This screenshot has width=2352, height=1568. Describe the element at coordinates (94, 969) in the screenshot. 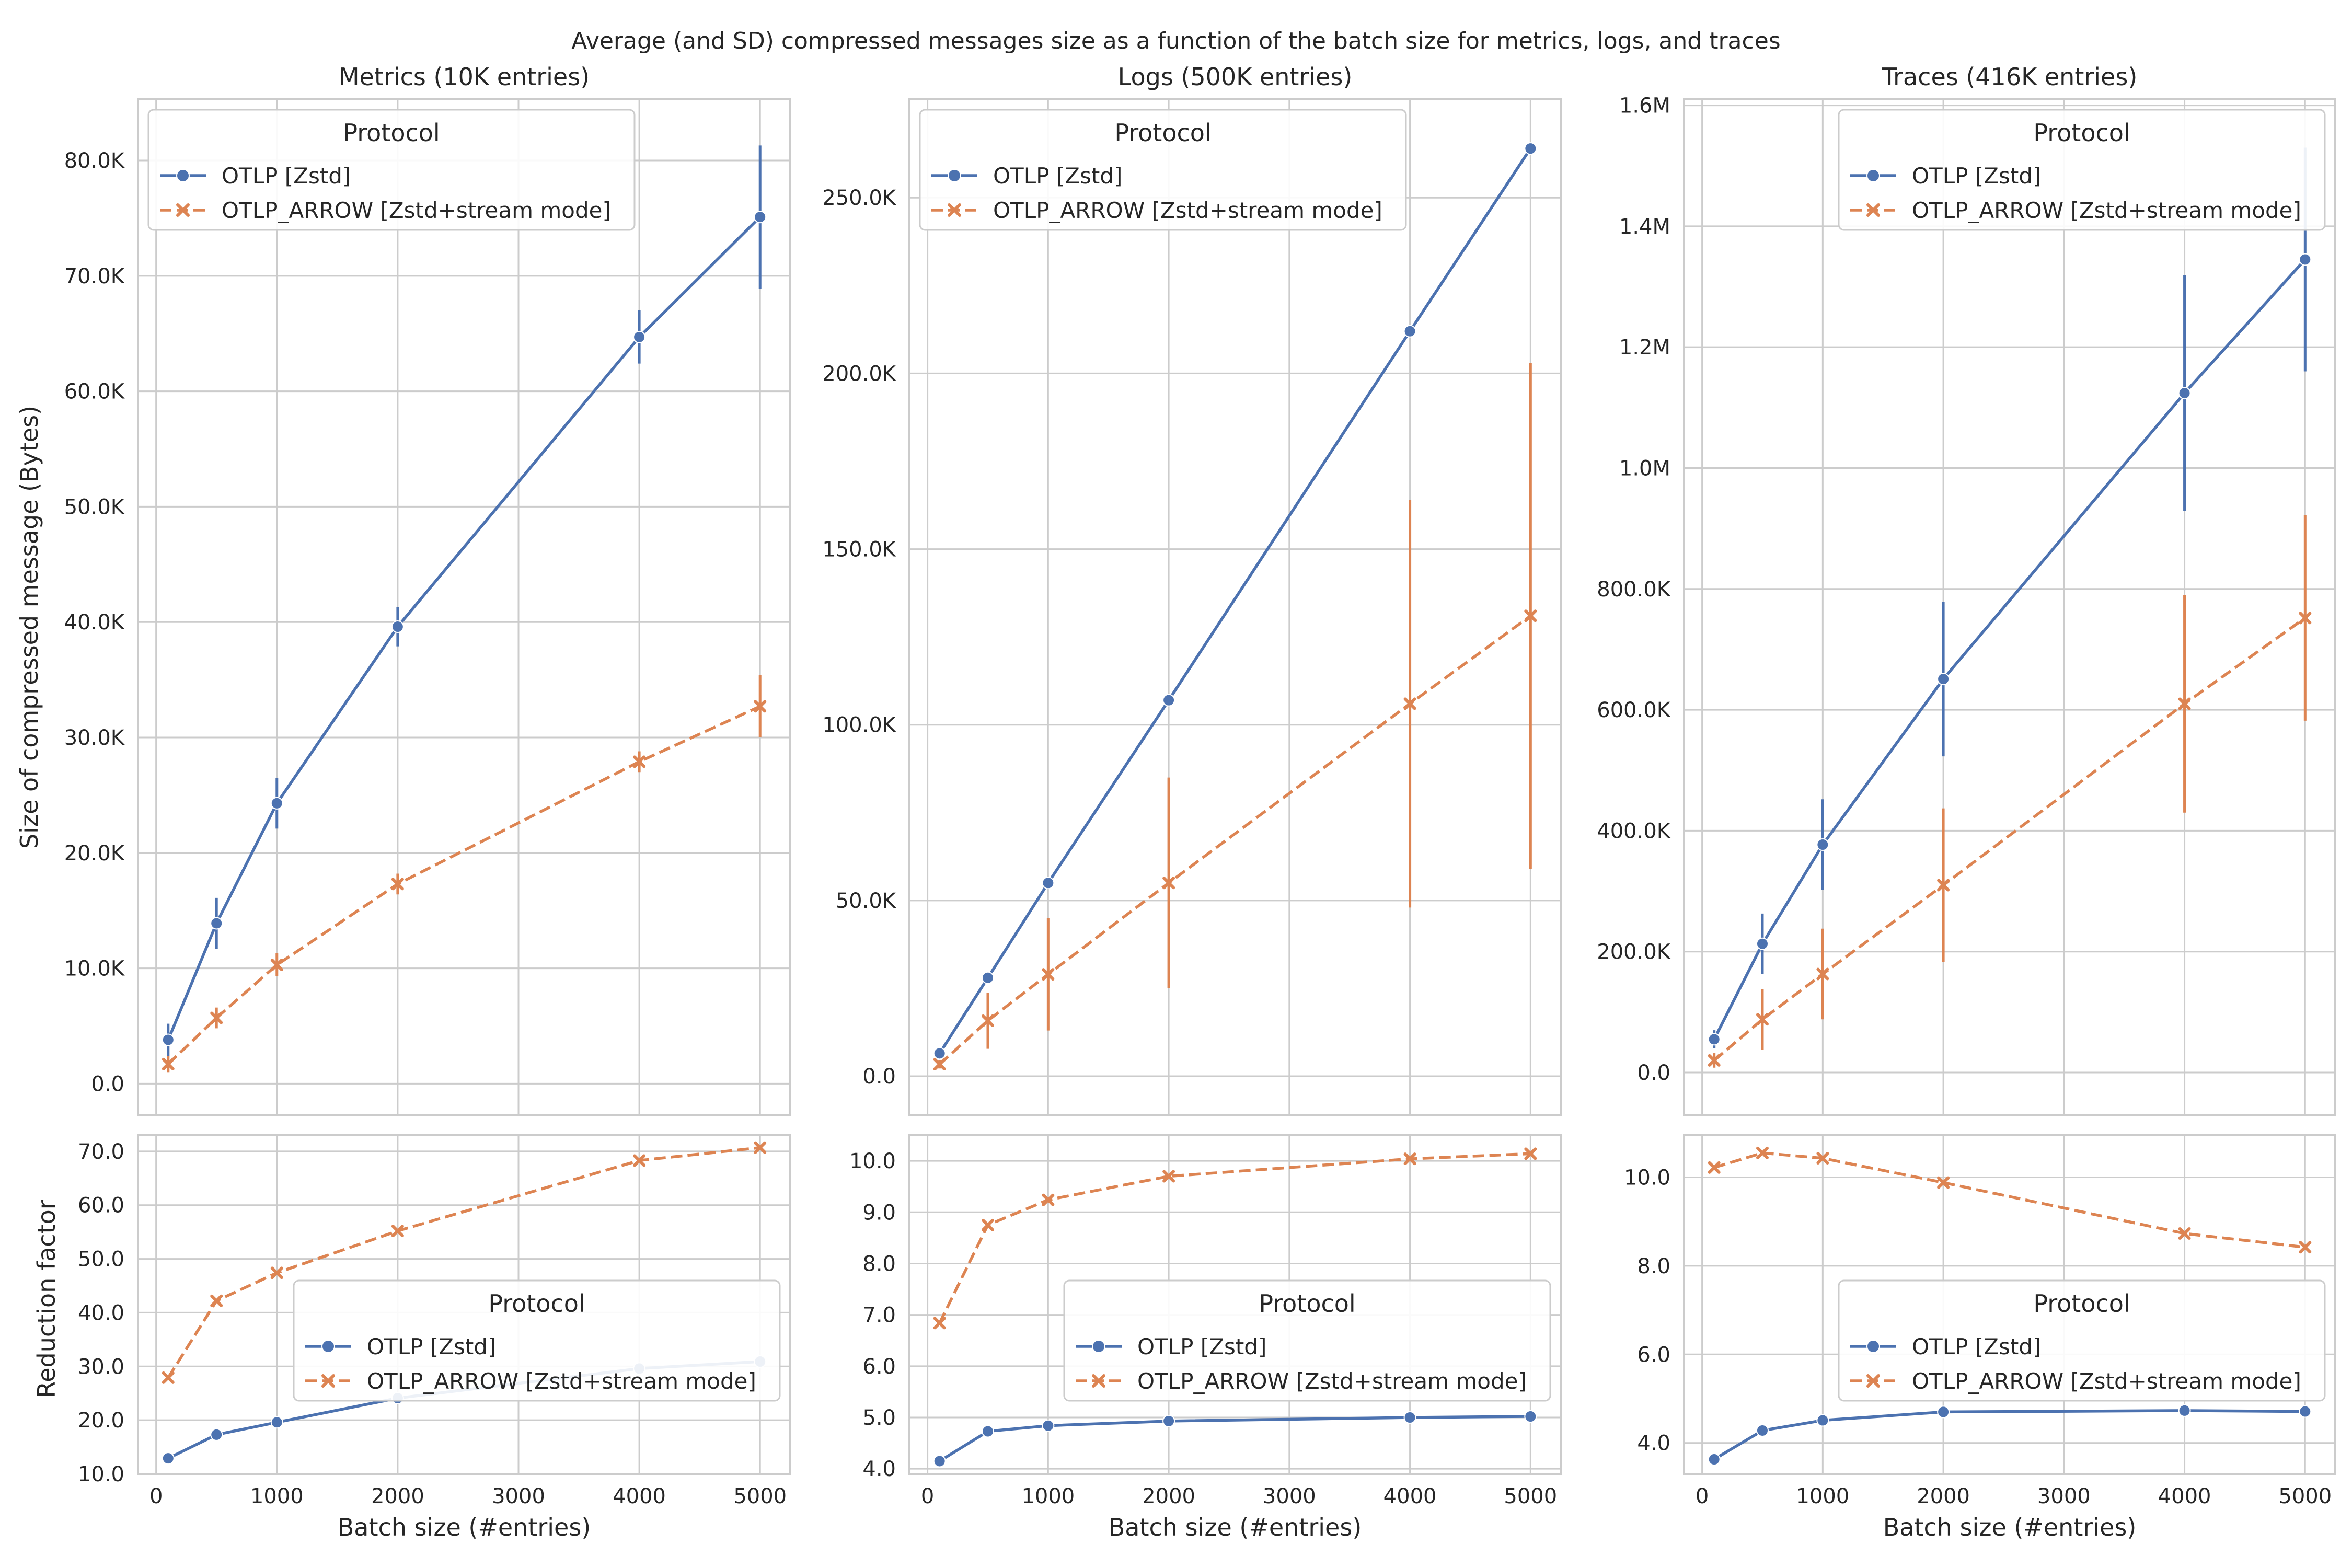

I see `y-tick-label: 10.0K` at that location.